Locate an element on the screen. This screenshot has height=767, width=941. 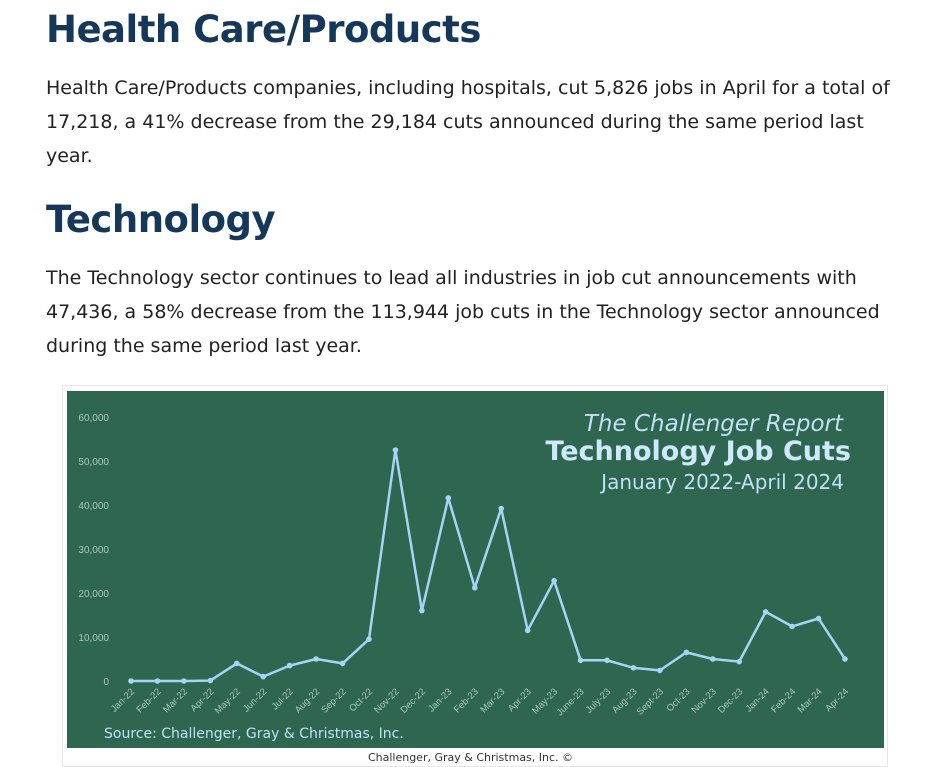
x-tick-label: Sep-22 is located at coordinates (333, 700).